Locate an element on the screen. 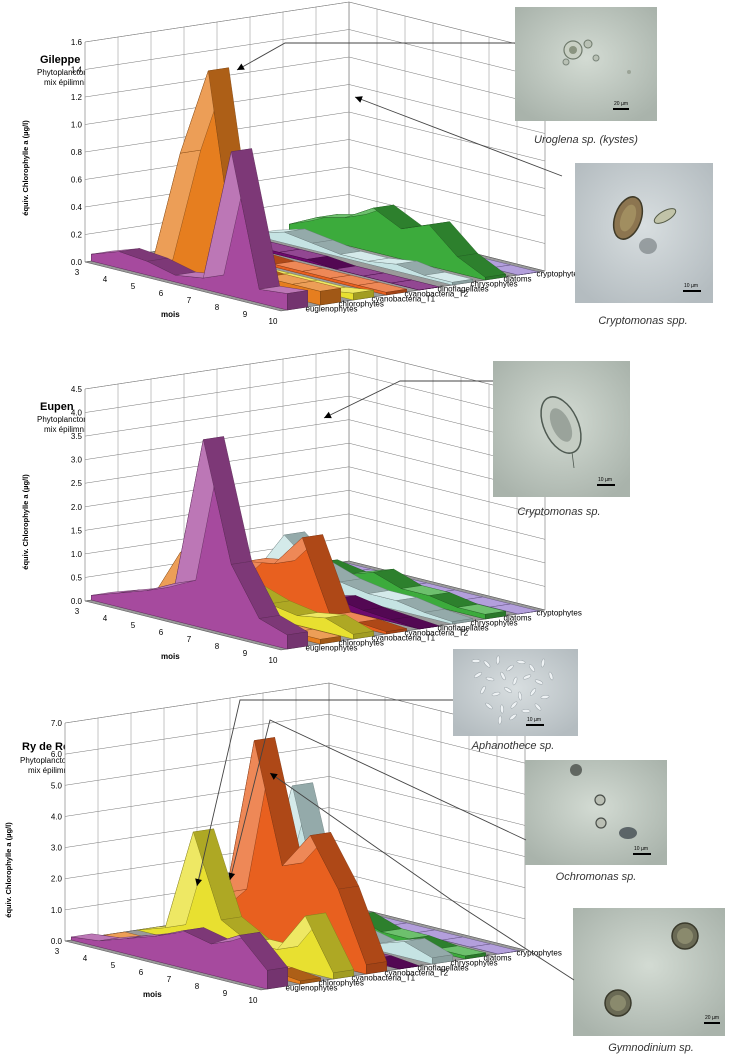 This screenshot has width=729, height=1054. photo-gymnodinium: 20 µm Gymnodinium sp. is located at coordinates (649, 981).